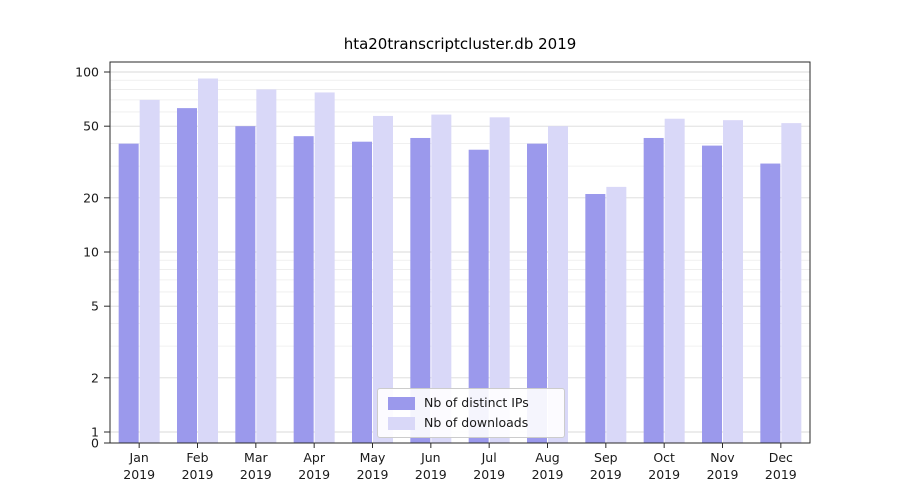 The image size is (900, 500). I want to click on x-tick-label: Jun, so click(430, 457).